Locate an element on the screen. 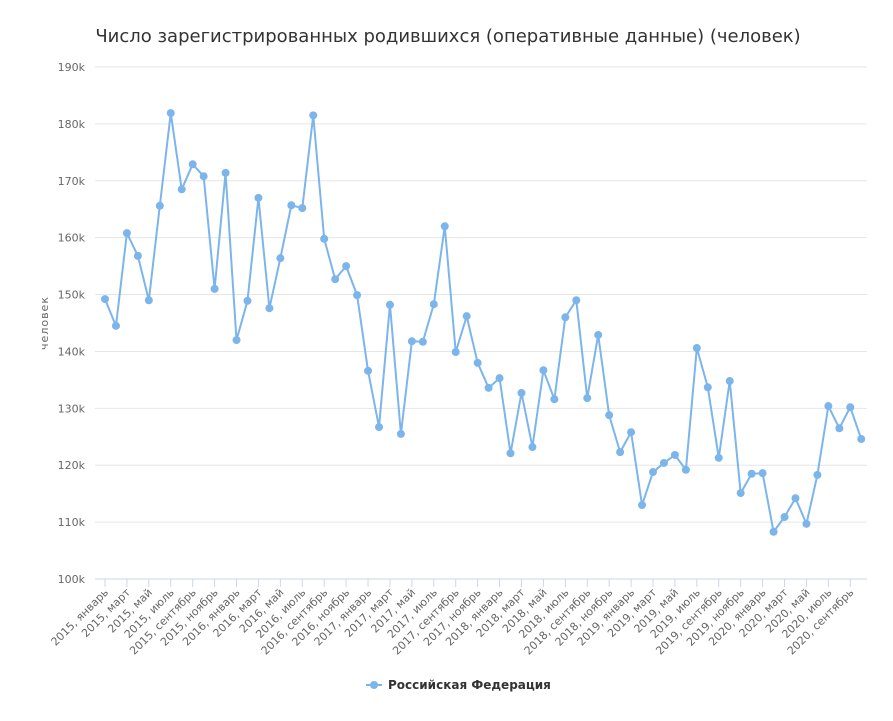 The width and height of the screenshot is (893, 721). y-tick-label: 100k is located at coordinates (72, 579).